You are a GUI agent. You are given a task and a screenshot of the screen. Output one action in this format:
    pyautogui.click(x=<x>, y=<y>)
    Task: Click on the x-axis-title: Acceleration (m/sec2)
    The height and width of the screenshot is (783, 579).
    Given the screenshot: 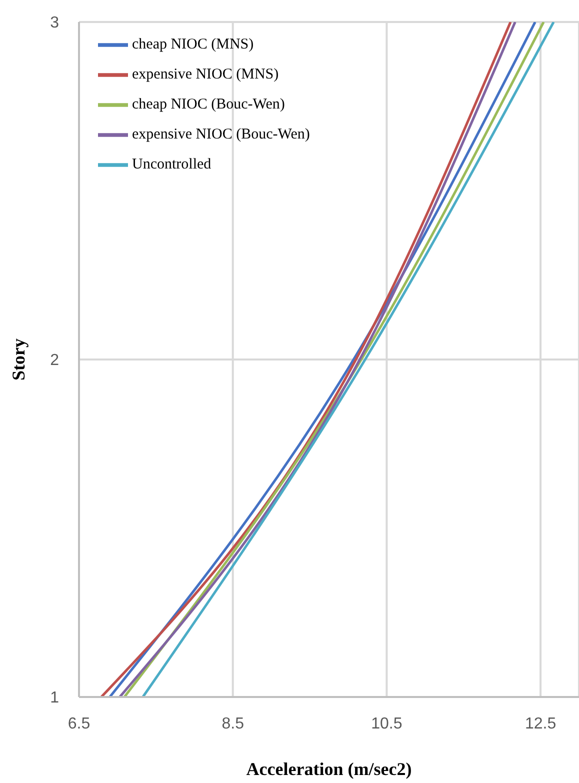 What is the action you would take?
    pyautogui.click(x=329, y=769)
    